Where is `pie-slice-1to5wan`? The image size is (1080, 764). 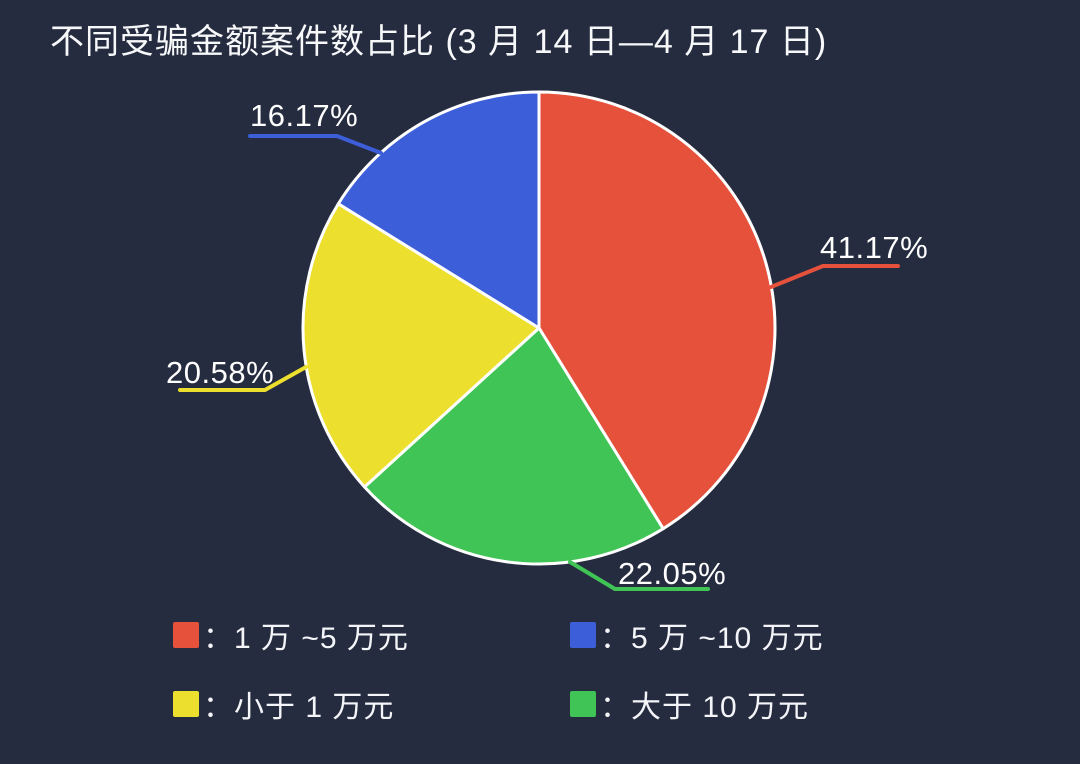
pie-slice-1to5wan is located at coordinates (657, 310).